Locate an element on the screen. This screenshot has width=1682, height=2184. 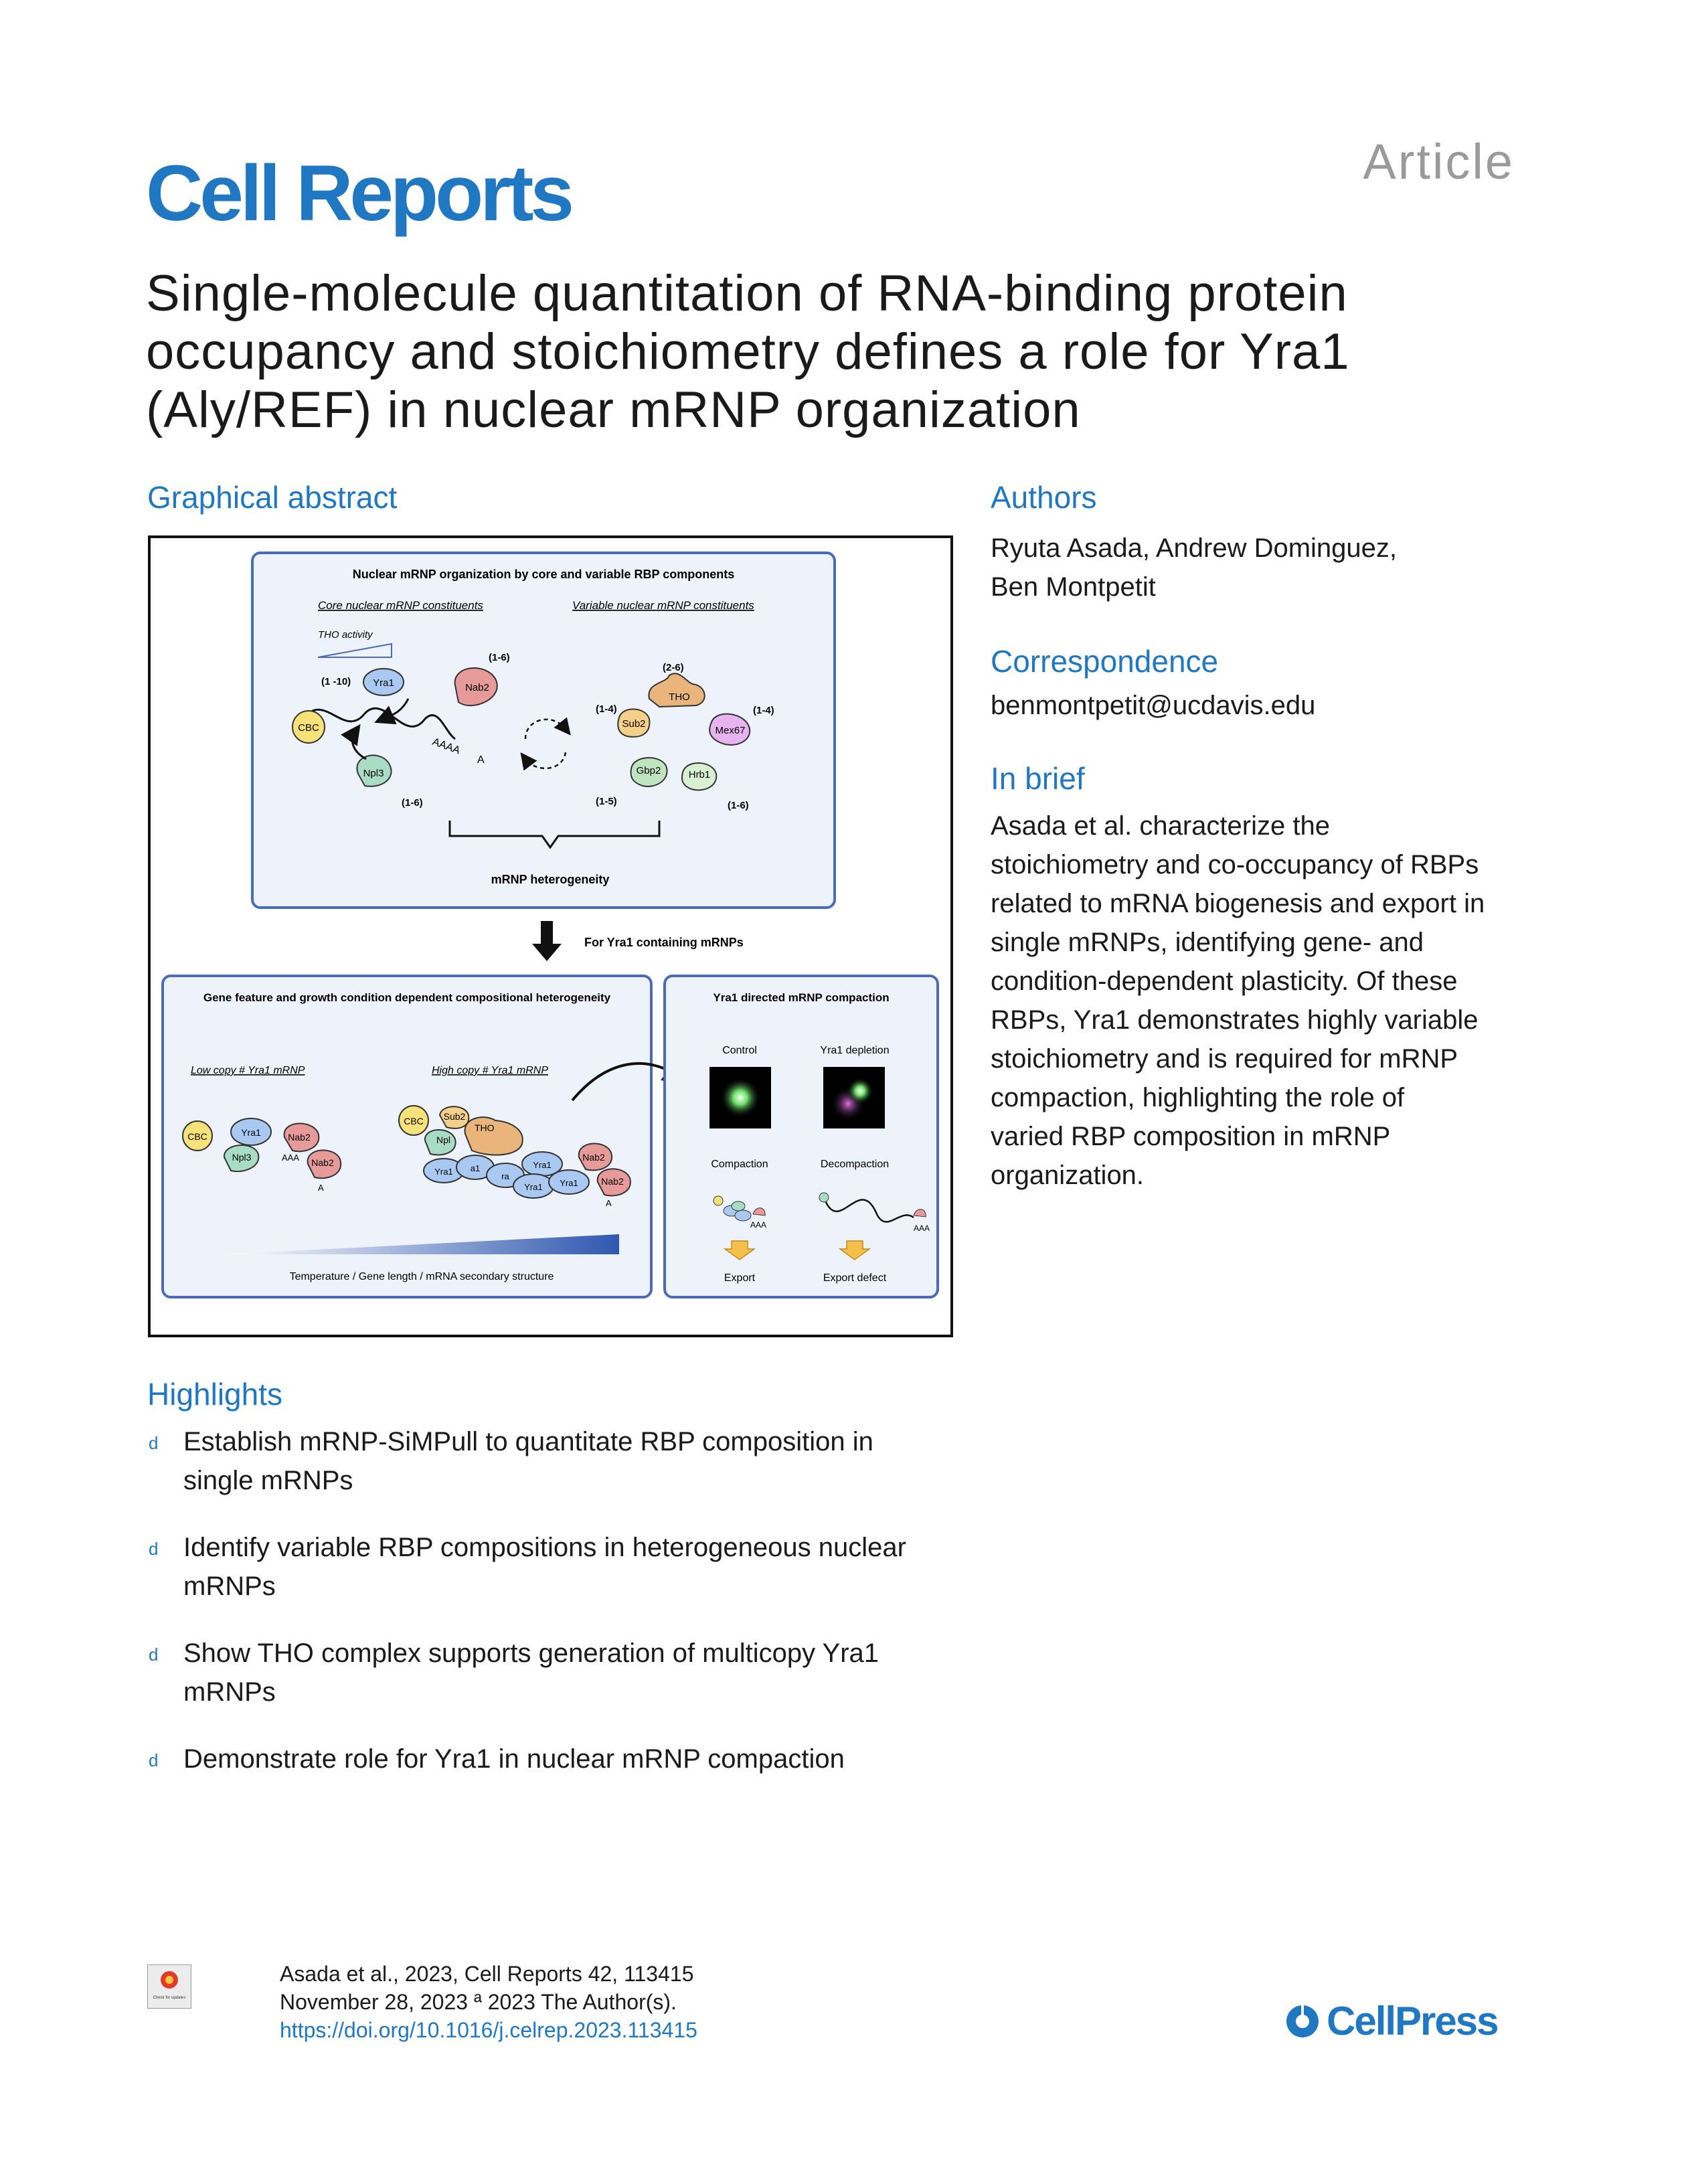
nab2-range: (1-6) is located at coordinates (499, 657).